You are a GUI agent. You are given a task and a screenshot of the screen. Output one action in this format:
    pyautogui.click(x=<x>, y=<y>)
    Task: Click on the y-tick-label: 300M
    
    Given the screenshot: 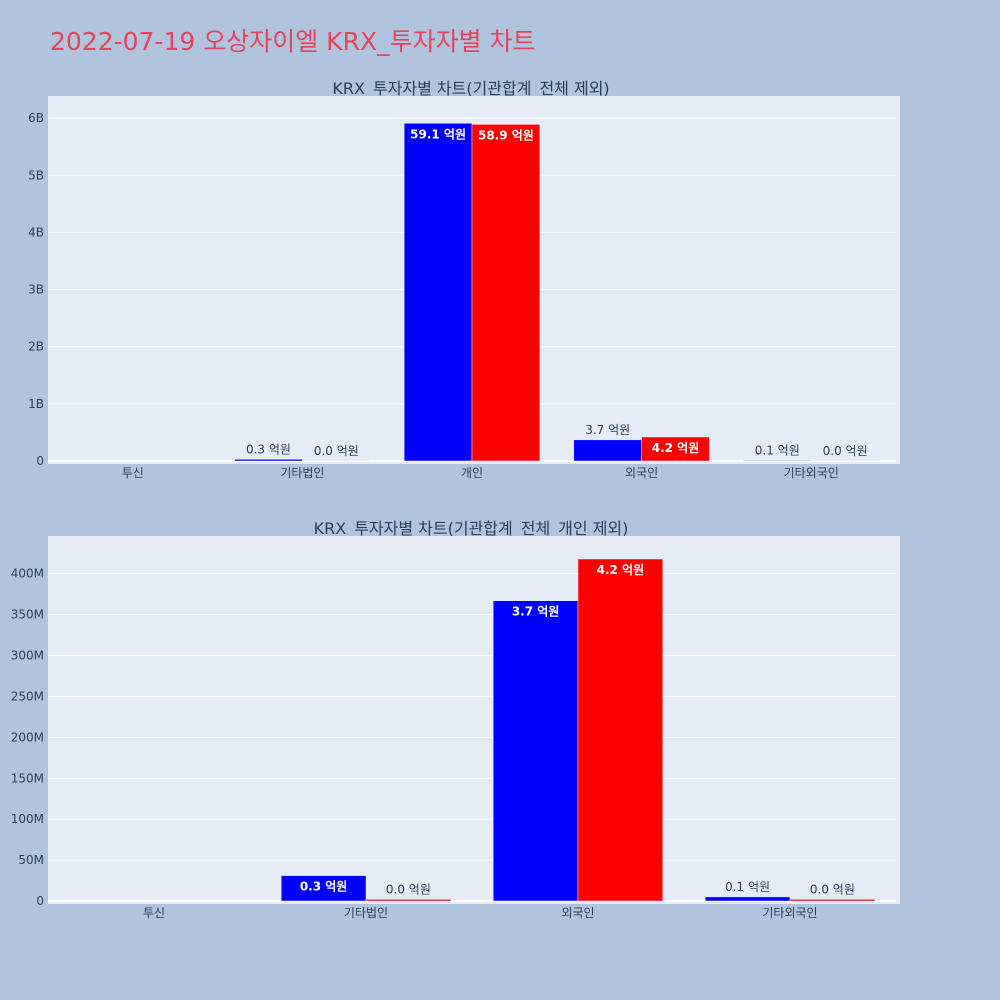 What is the action you would take?
    pyautogui.click(x=27, y=656)
    